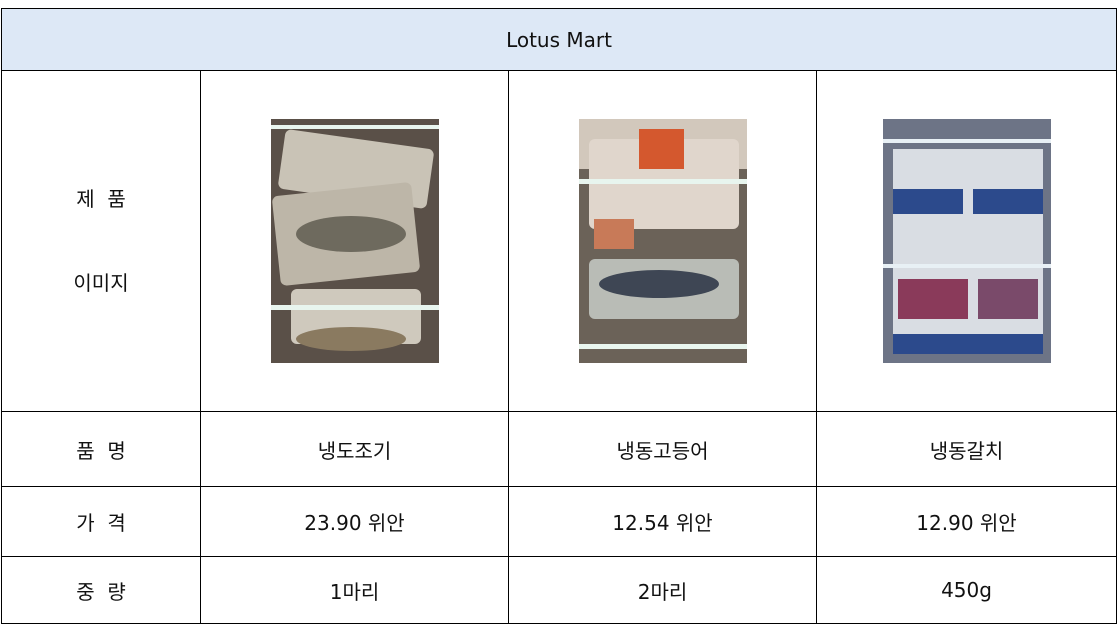 The height and width of the screenshot is (624, 1117). Describe the element at coordinates (101, 590) in the screenshot. I see `row-label: 중 량` at that location.